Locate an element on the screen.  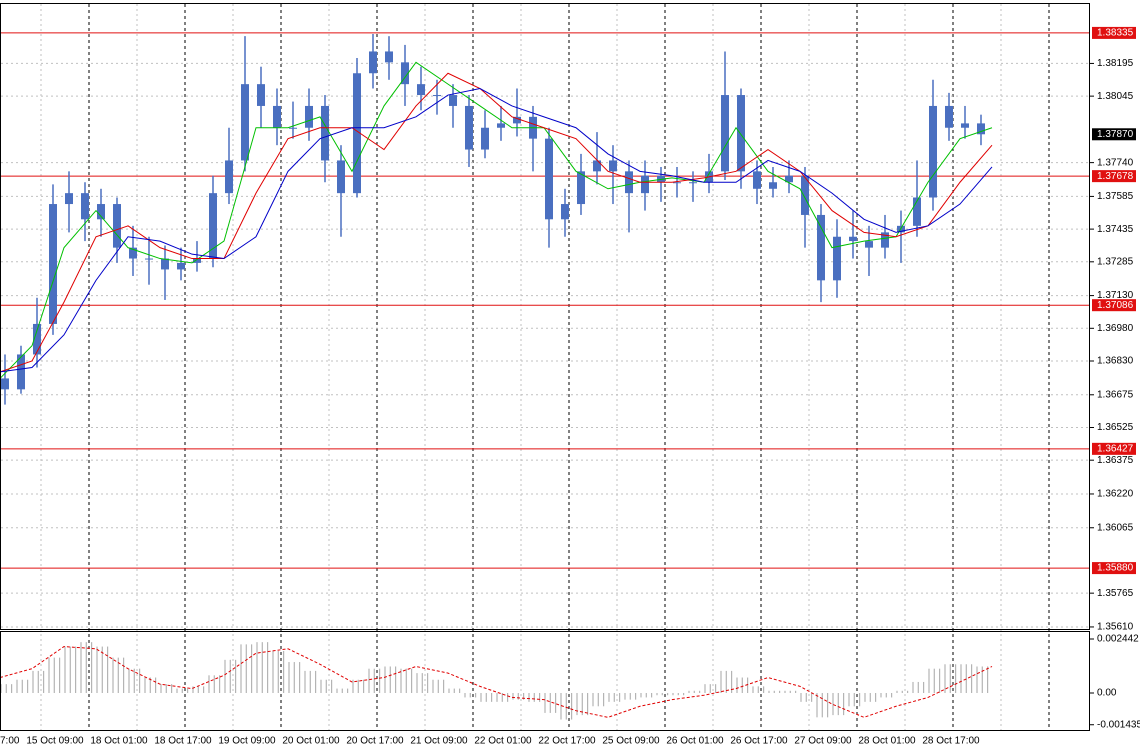
x-tick-label: 19 Oct 09:00 is located at coordinates (247, 741).